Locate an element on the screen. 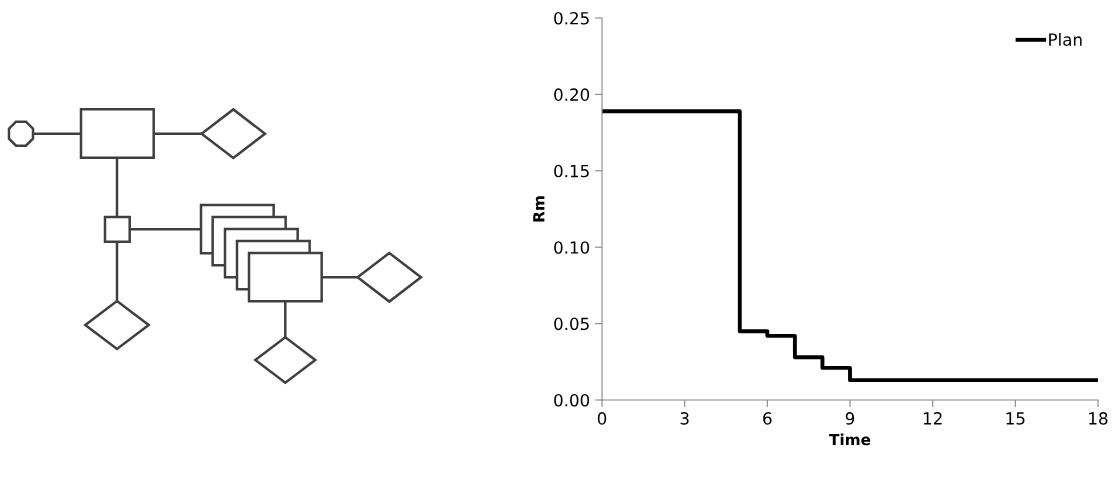 This screenshot has height=477, width=1115. x-tick-label: 6 is located at coordinates (767, 418).